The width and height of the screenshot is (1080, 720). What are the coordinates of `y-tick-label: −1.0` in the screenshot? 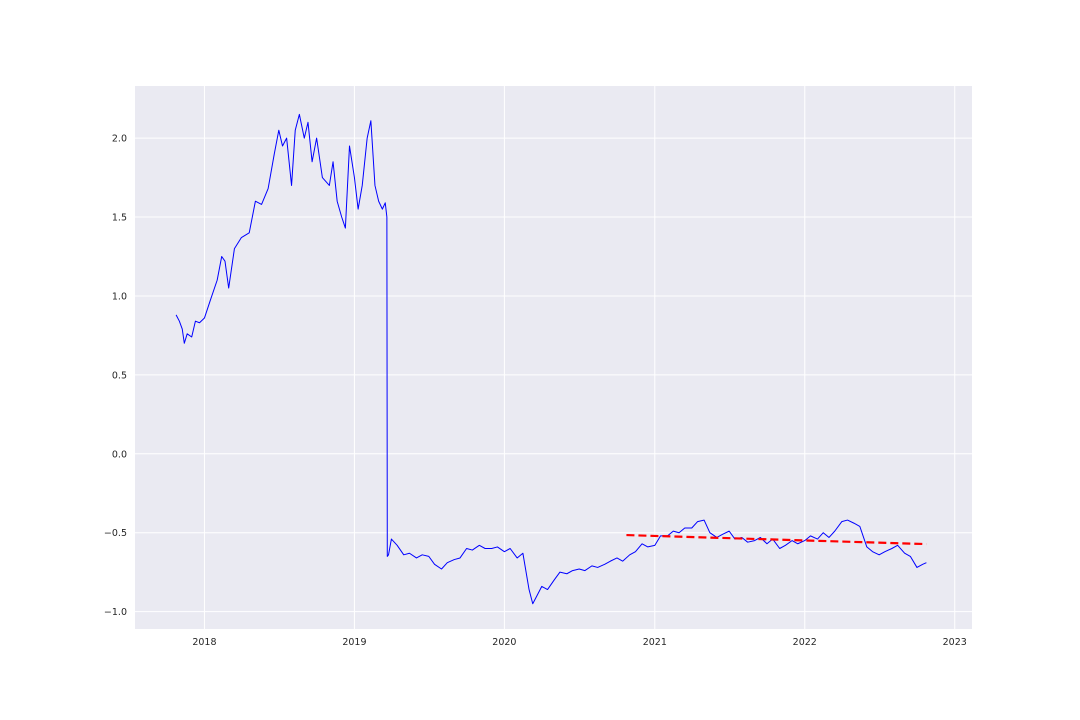 It's located at (115, 612).